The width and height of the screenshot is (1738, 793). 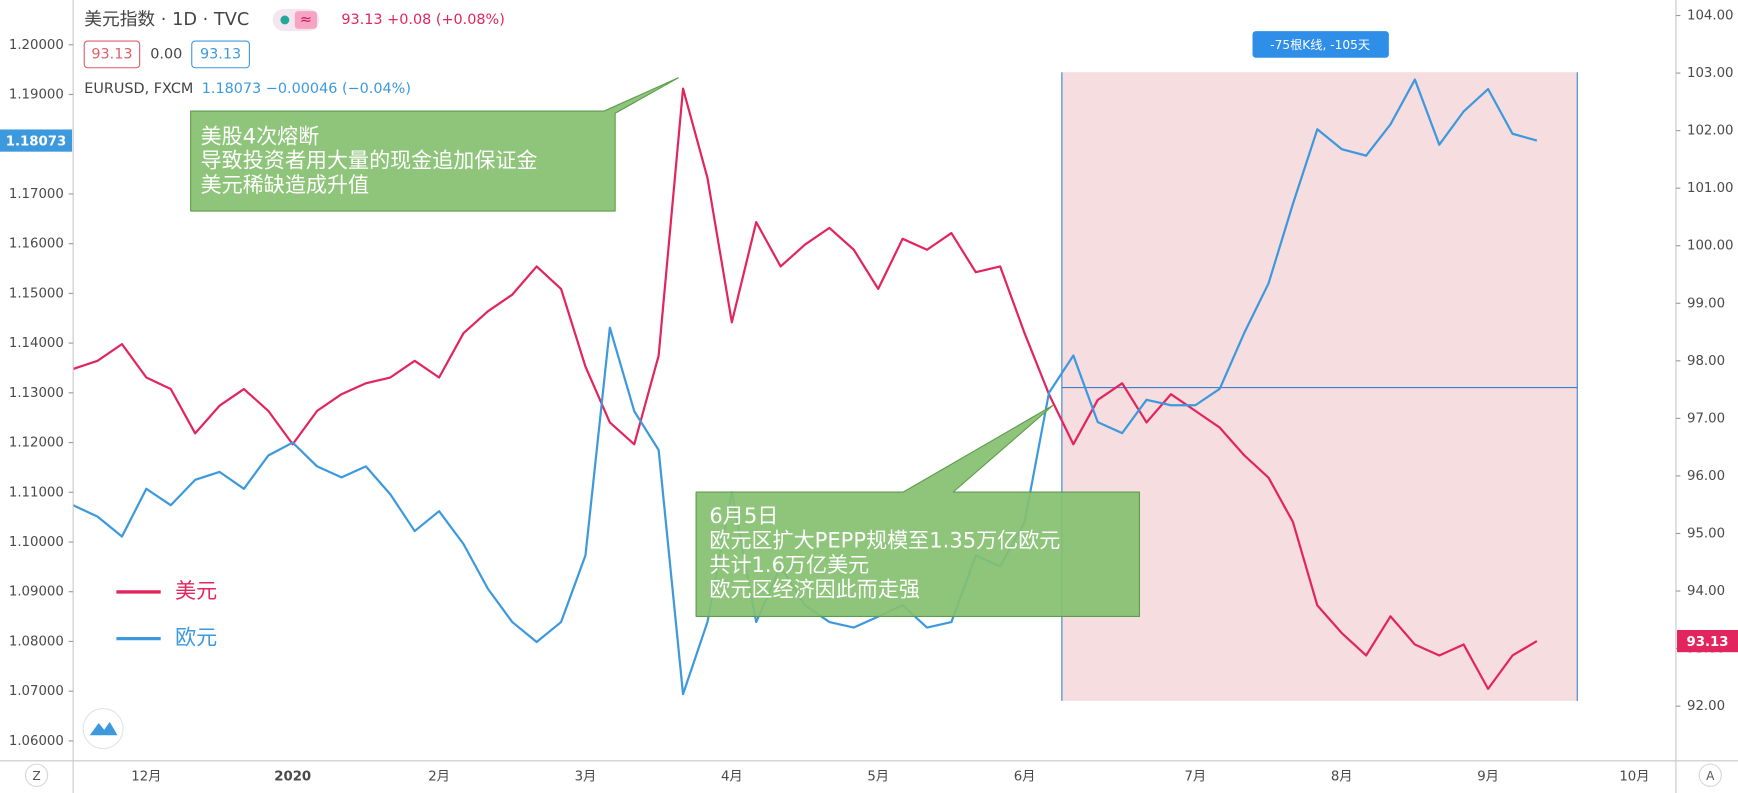 I want to click on y-tick-label: 1.10000, so click(x=36, y=542).